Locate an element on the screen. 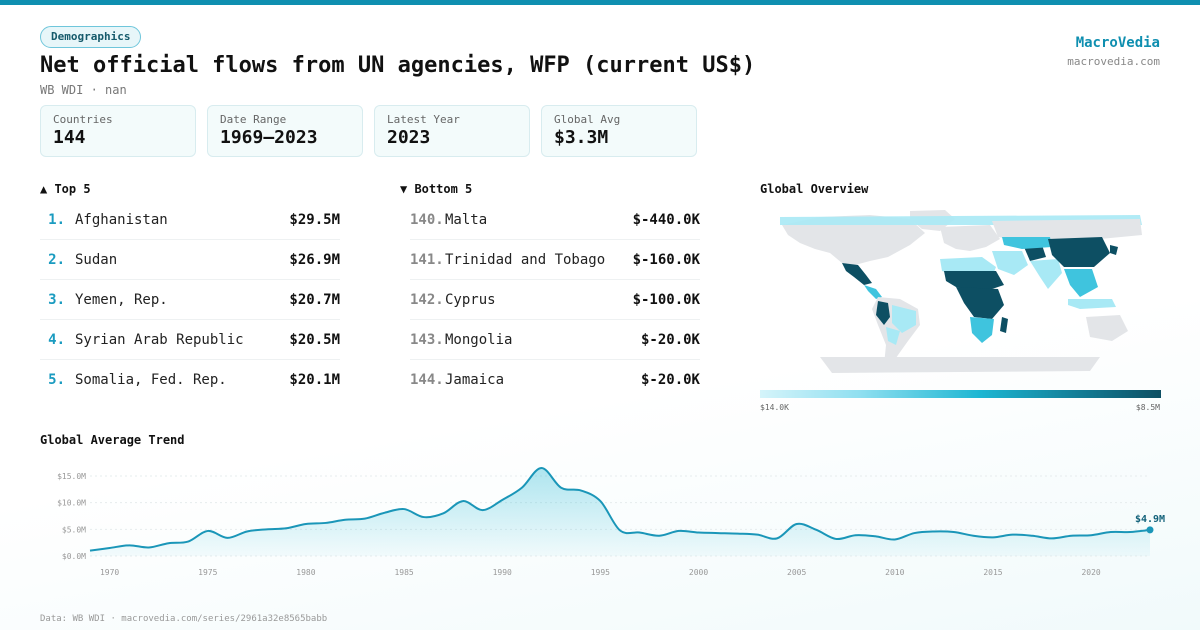 The height and width of the screenshot is (630, 1200). stat-value: $3.3M is located at coordinates (581, 137).